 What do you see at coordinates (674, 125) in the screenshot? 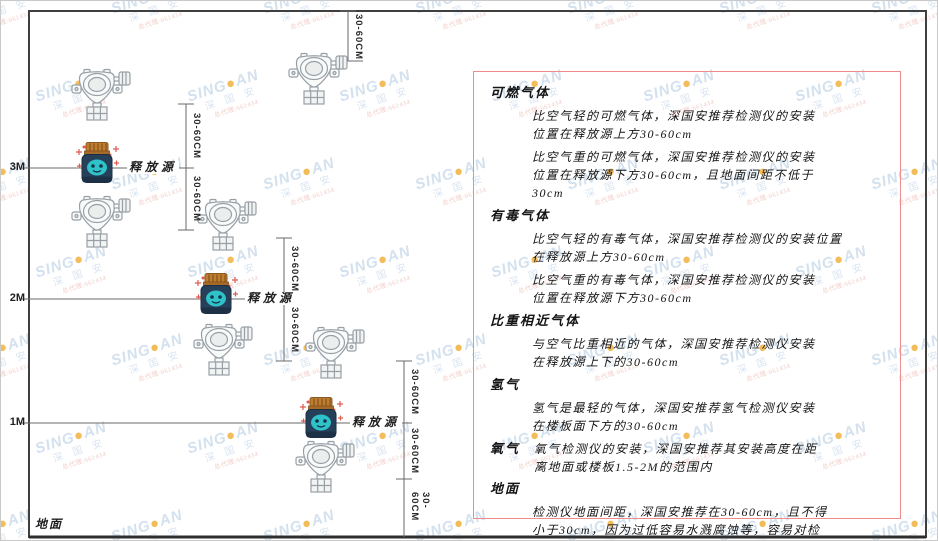
I see `section-paragraph: 比空气轻的可燃气体，深国安推荐检测仪的安装 位置在释放源上方30-60cm` at bounding box center [674, 125].